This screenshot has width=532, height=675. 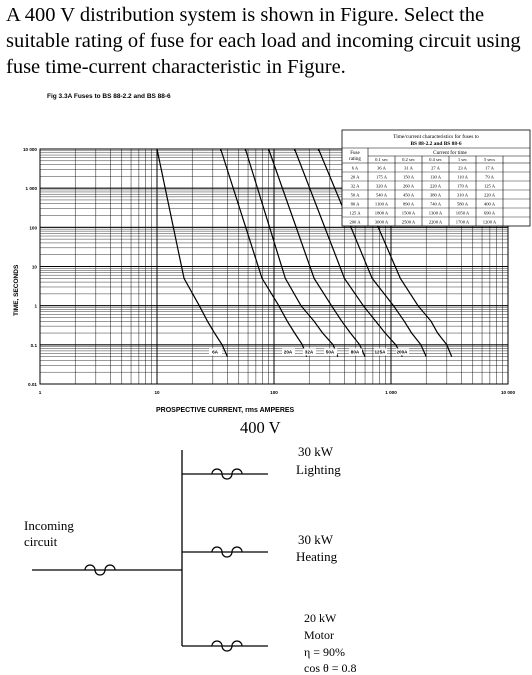 I want to click on table-cell: 890 A, so click(x=409, y=204).